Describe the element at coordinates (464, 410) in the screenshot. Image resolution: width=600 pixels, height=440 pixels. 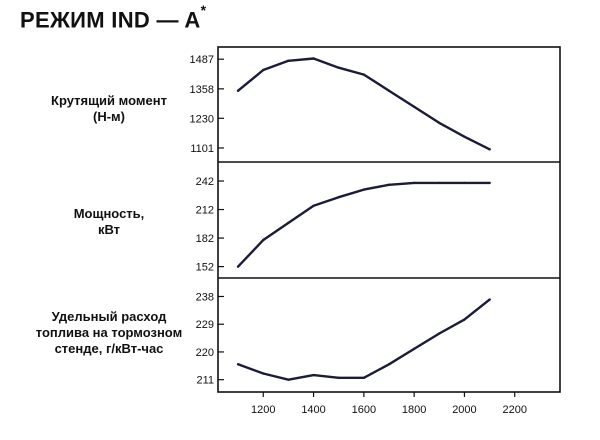
I see `x-tick-label: 2000` at that location.